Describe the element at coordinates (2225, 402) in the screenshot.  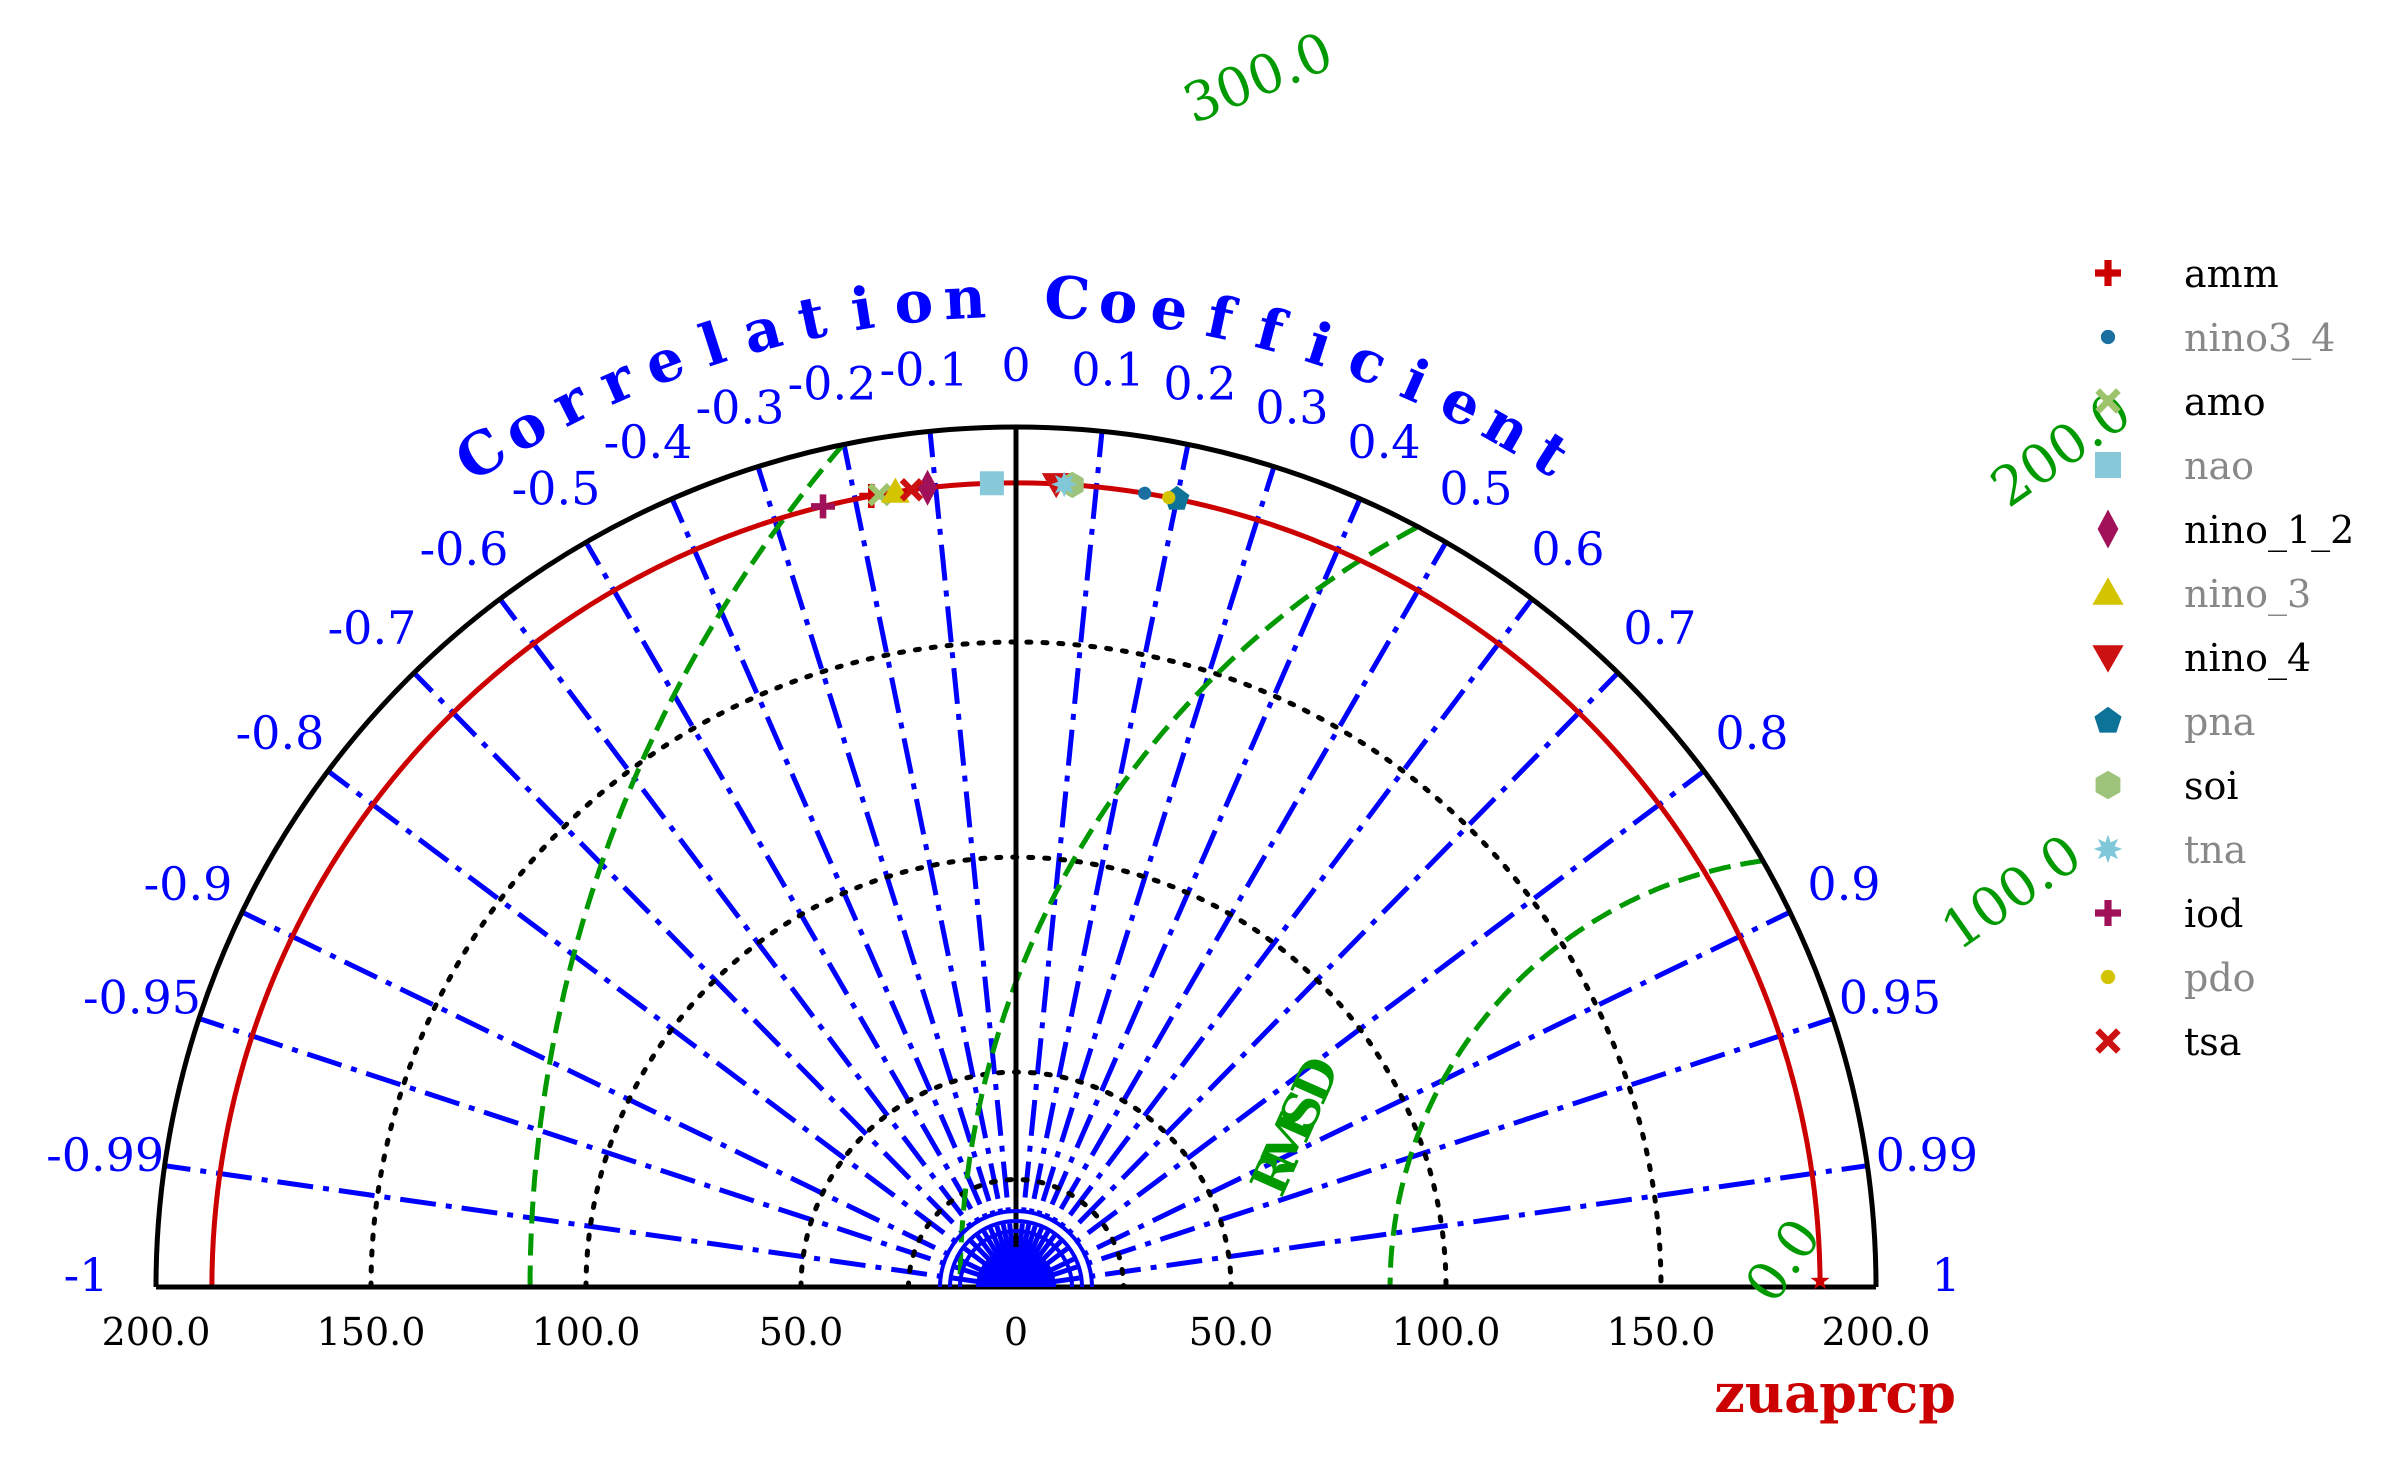
I see `legend-label-amo: amo` at that location.